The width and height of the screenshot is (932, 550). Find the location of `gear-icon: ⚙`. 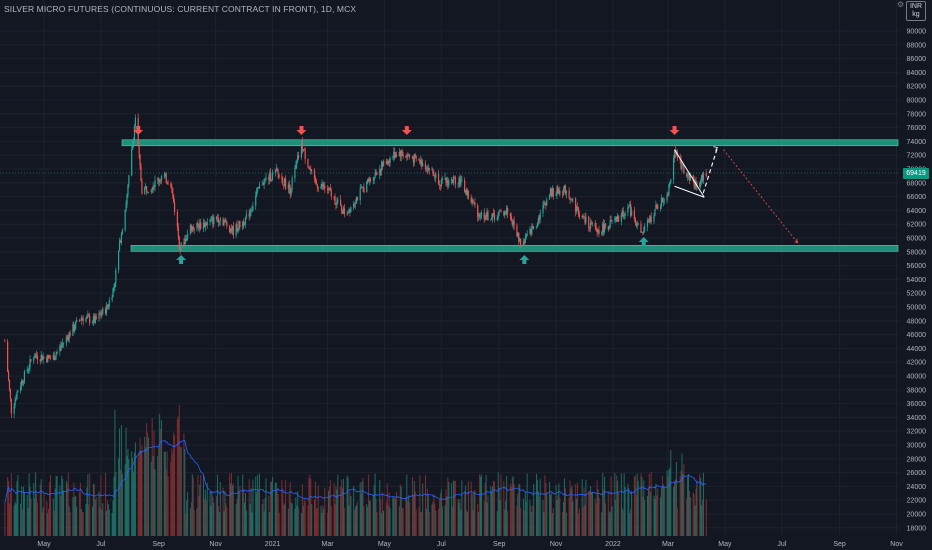

gear-icon: ⚙ is located at coordinates (901, 4).